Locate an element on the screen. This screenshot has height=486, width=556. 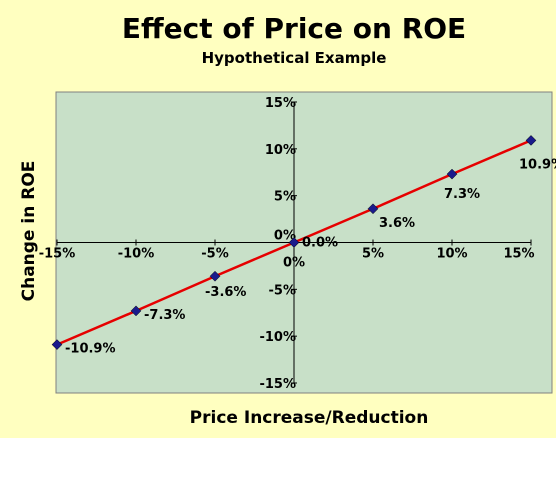
y-tick-label: -10% is located at coordinates (277, 337).